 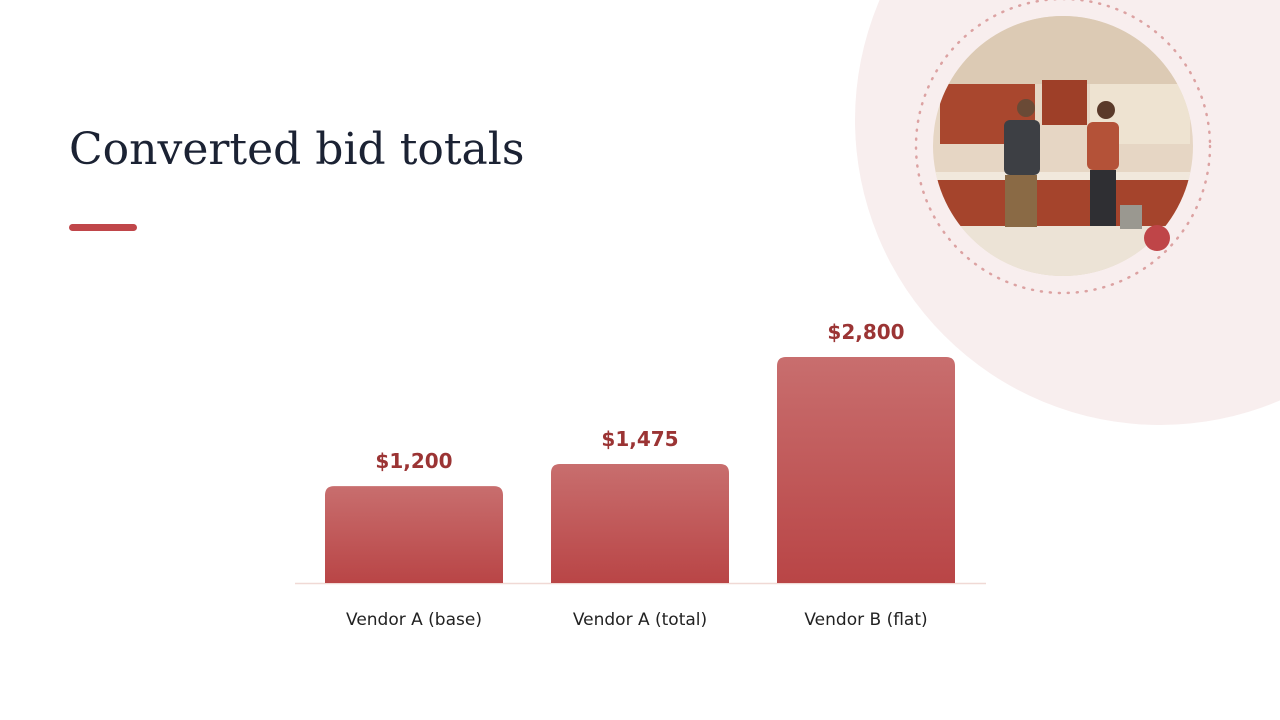 What do you see at coordinates (296, 149) in the screenshot?
I see `chart-title: Converted bid totals` at bounding box center [296, 149].